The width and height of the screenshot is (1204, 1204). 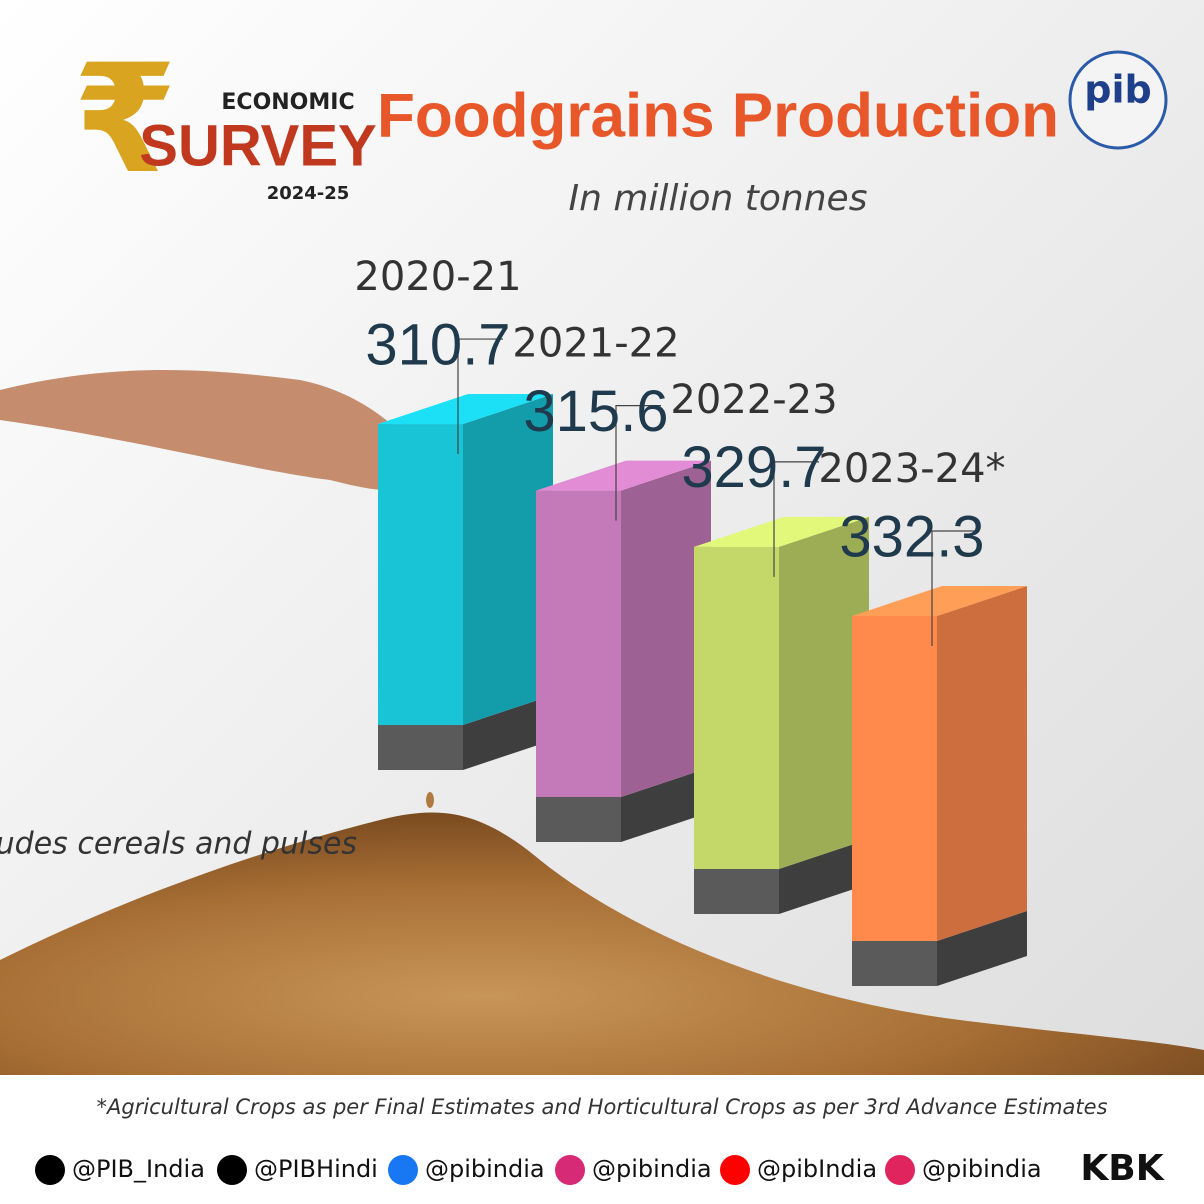 I want to click on pib-logo-text: pib, so click(x=1117, y=90).